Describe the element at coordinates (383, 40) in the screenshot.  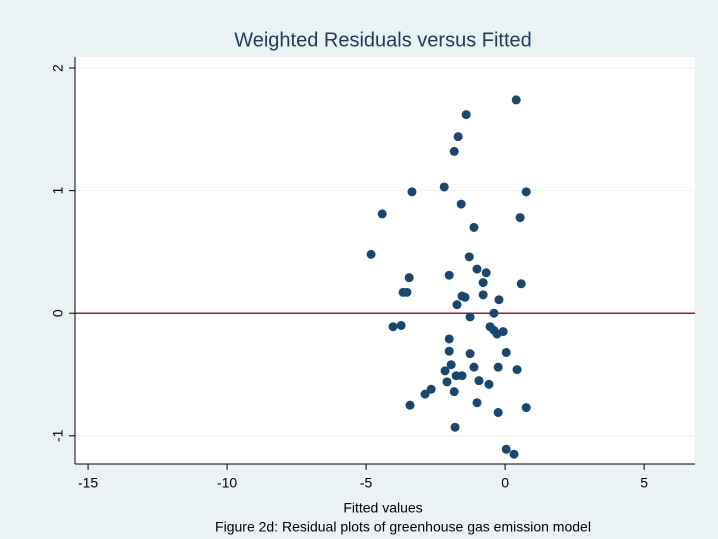
I see `chart-title: Weighted Residuals versus Fitted` at that location.